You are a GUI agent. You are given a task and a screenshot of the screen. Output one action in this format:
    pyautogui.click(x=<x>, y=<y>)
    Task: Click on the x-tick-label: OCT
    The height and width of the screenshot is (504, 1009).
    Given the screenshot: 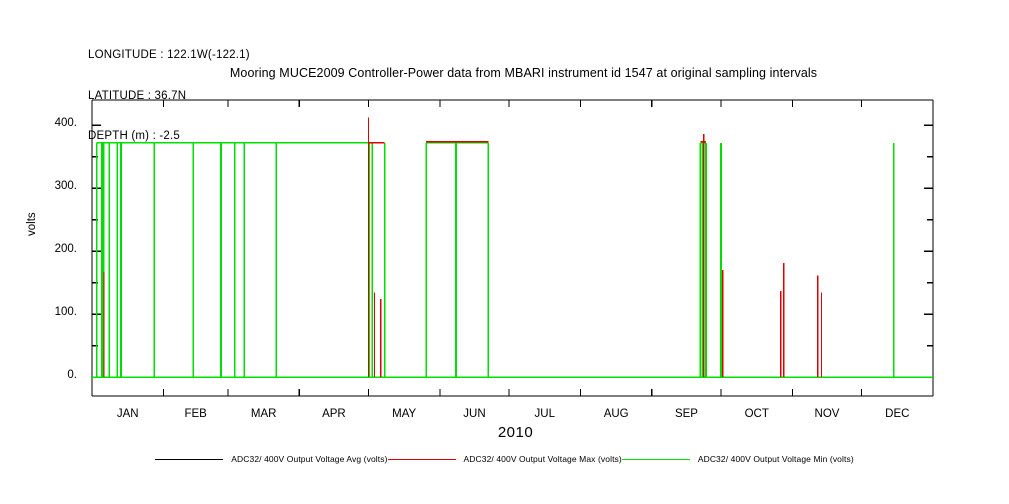 What is the action you would take?
    pyautogui.click(x=756, y=414)
    